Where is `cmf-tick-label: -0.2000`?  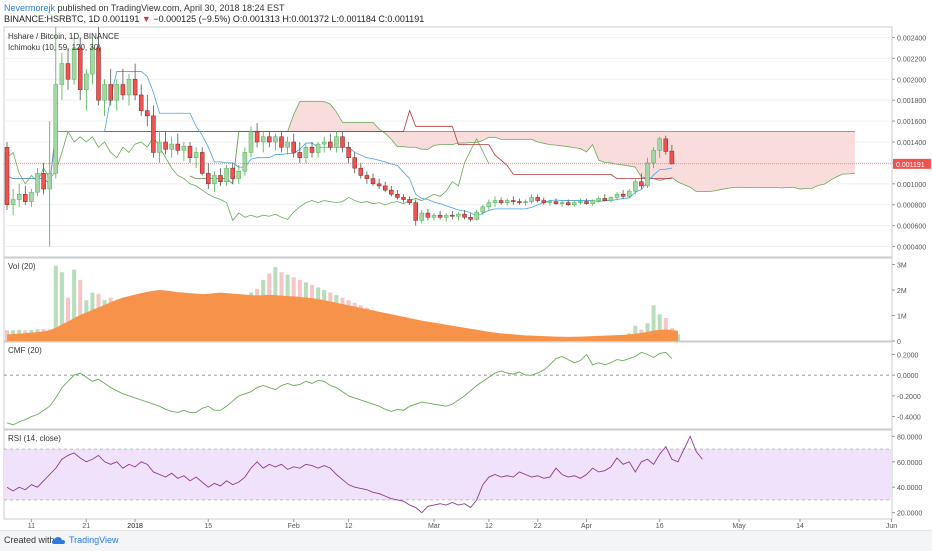 cmf-tick-label: -0.2000 is located at coordinates (909, 397).